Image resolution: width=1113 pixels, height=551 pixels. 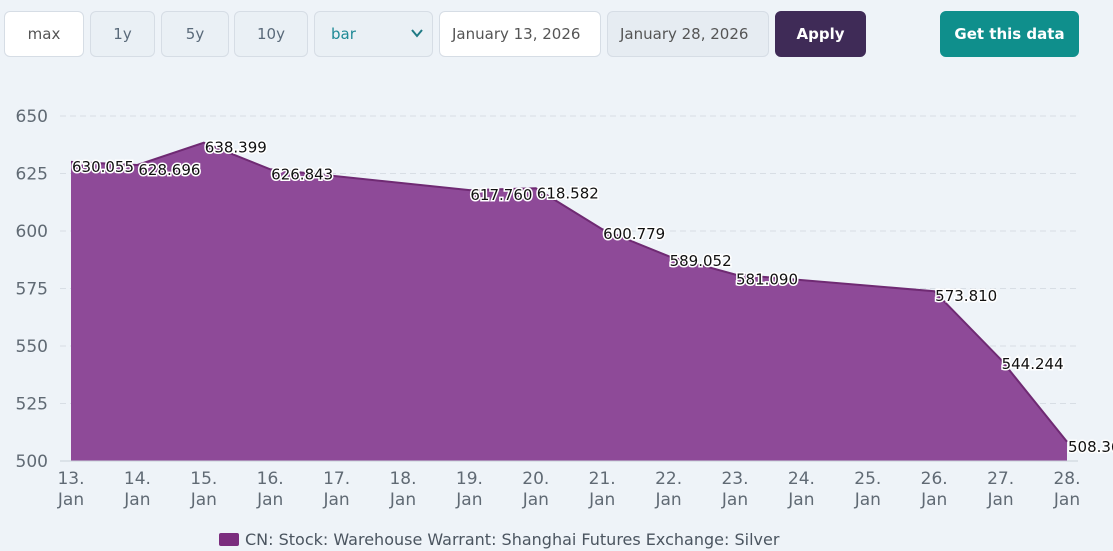 What do you see at coordinates (169, 170) in the screenshot?
I see `data-label: 628.696` at bounding box center [169, 170].